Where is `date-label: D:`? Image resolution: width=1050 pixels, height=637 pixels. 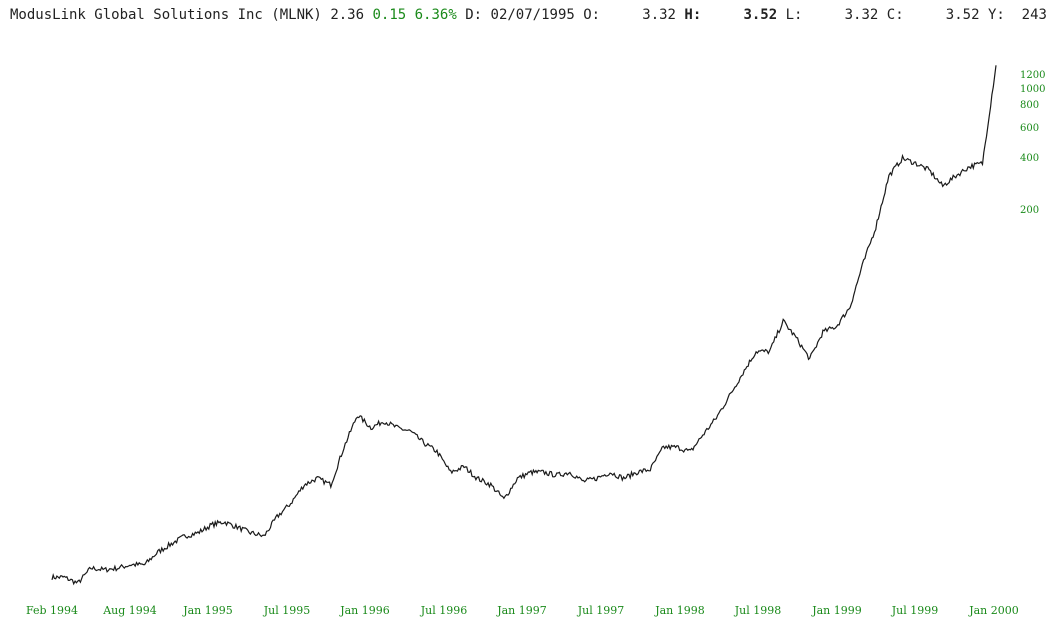 date-label: D: is located at coordinates (474, 15).